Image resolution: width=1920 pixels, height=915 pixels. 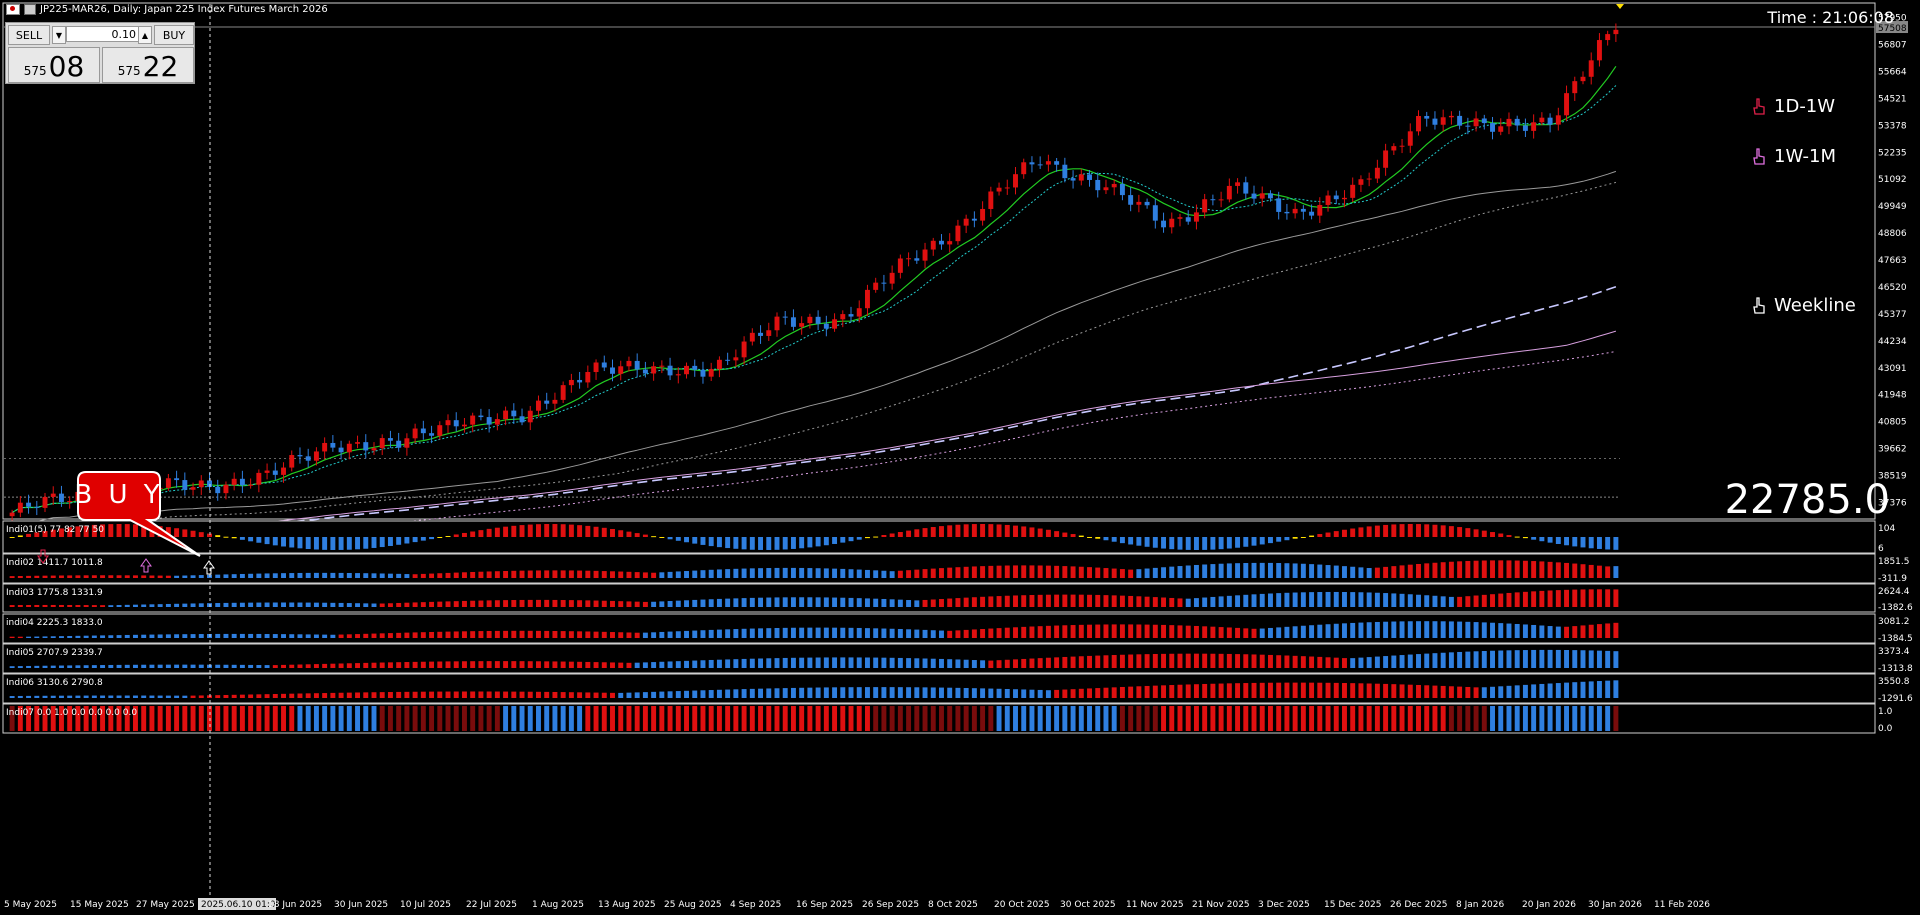 What do you see at coordinates (1892, 261) in the screenshot?
I see `price-axis-label: 47663` at bounding box center [1892, 261].